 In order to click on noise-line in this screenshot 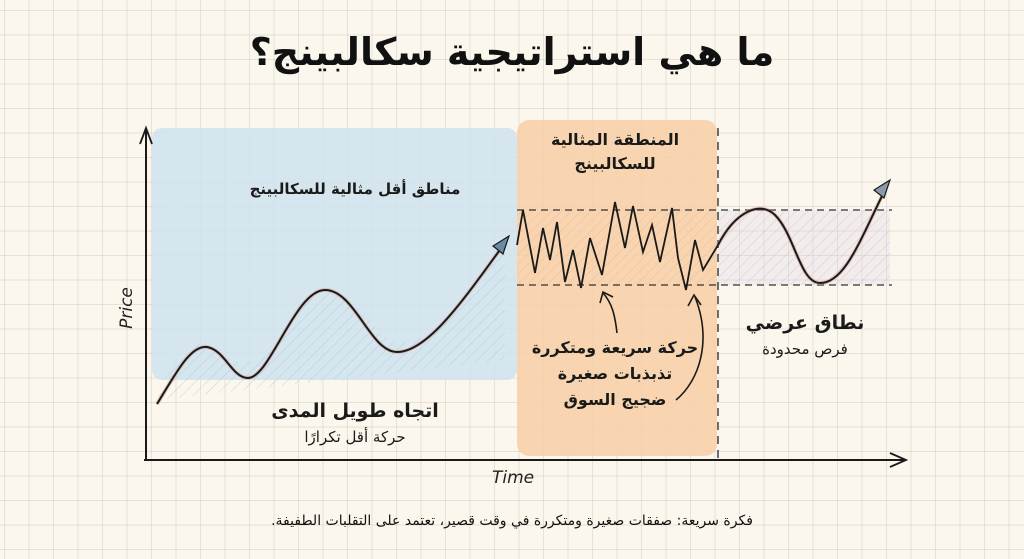, I will do `click(617, 246)`.